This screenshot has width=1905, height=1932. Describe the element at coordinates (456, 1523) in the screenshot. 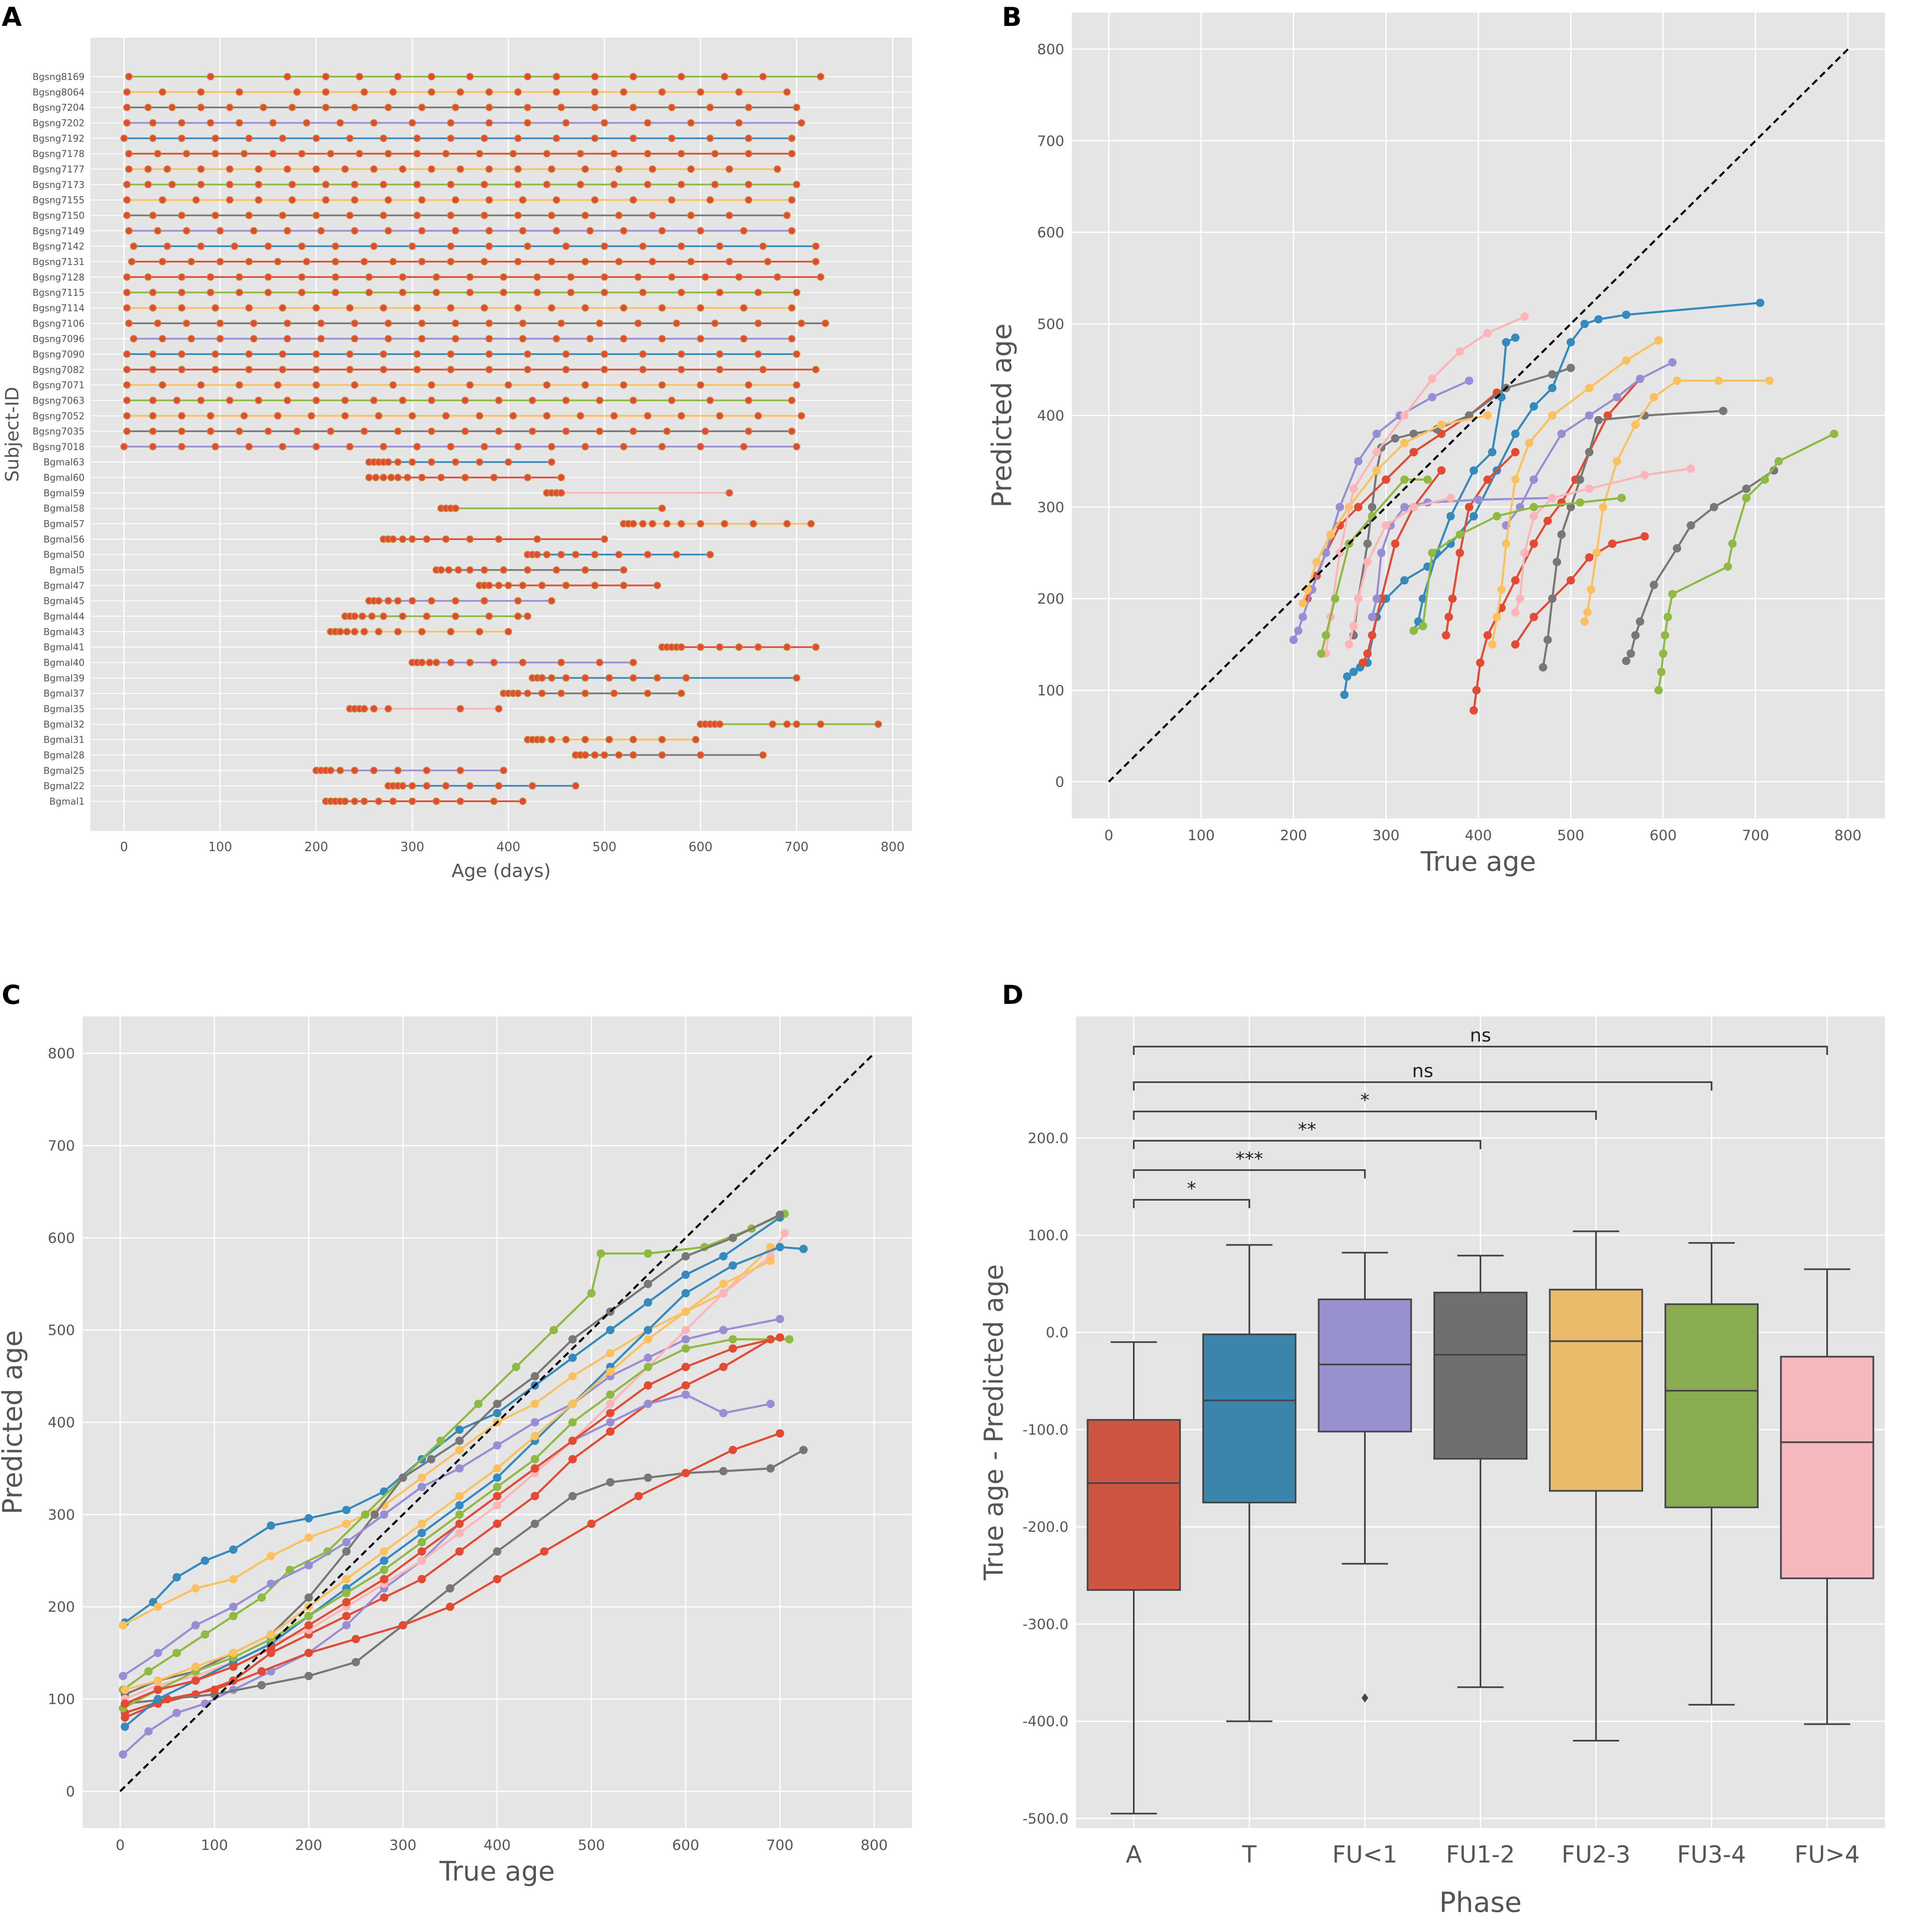

I see `series-line` at that location.